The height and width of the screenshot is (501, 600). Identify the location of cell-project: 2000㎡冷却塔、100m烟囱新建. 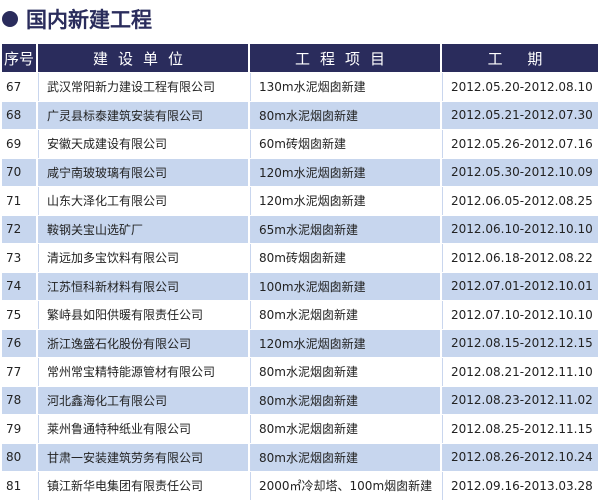
(345, 486).